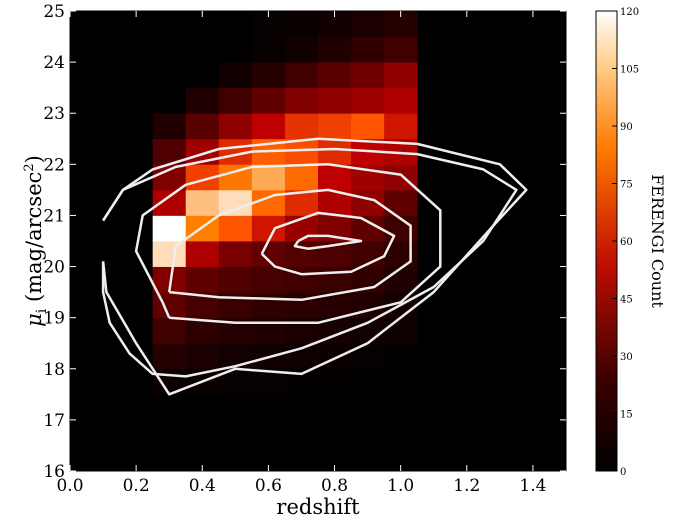  I want to click on colorbar-tick-label: 75, so click(626, 185).